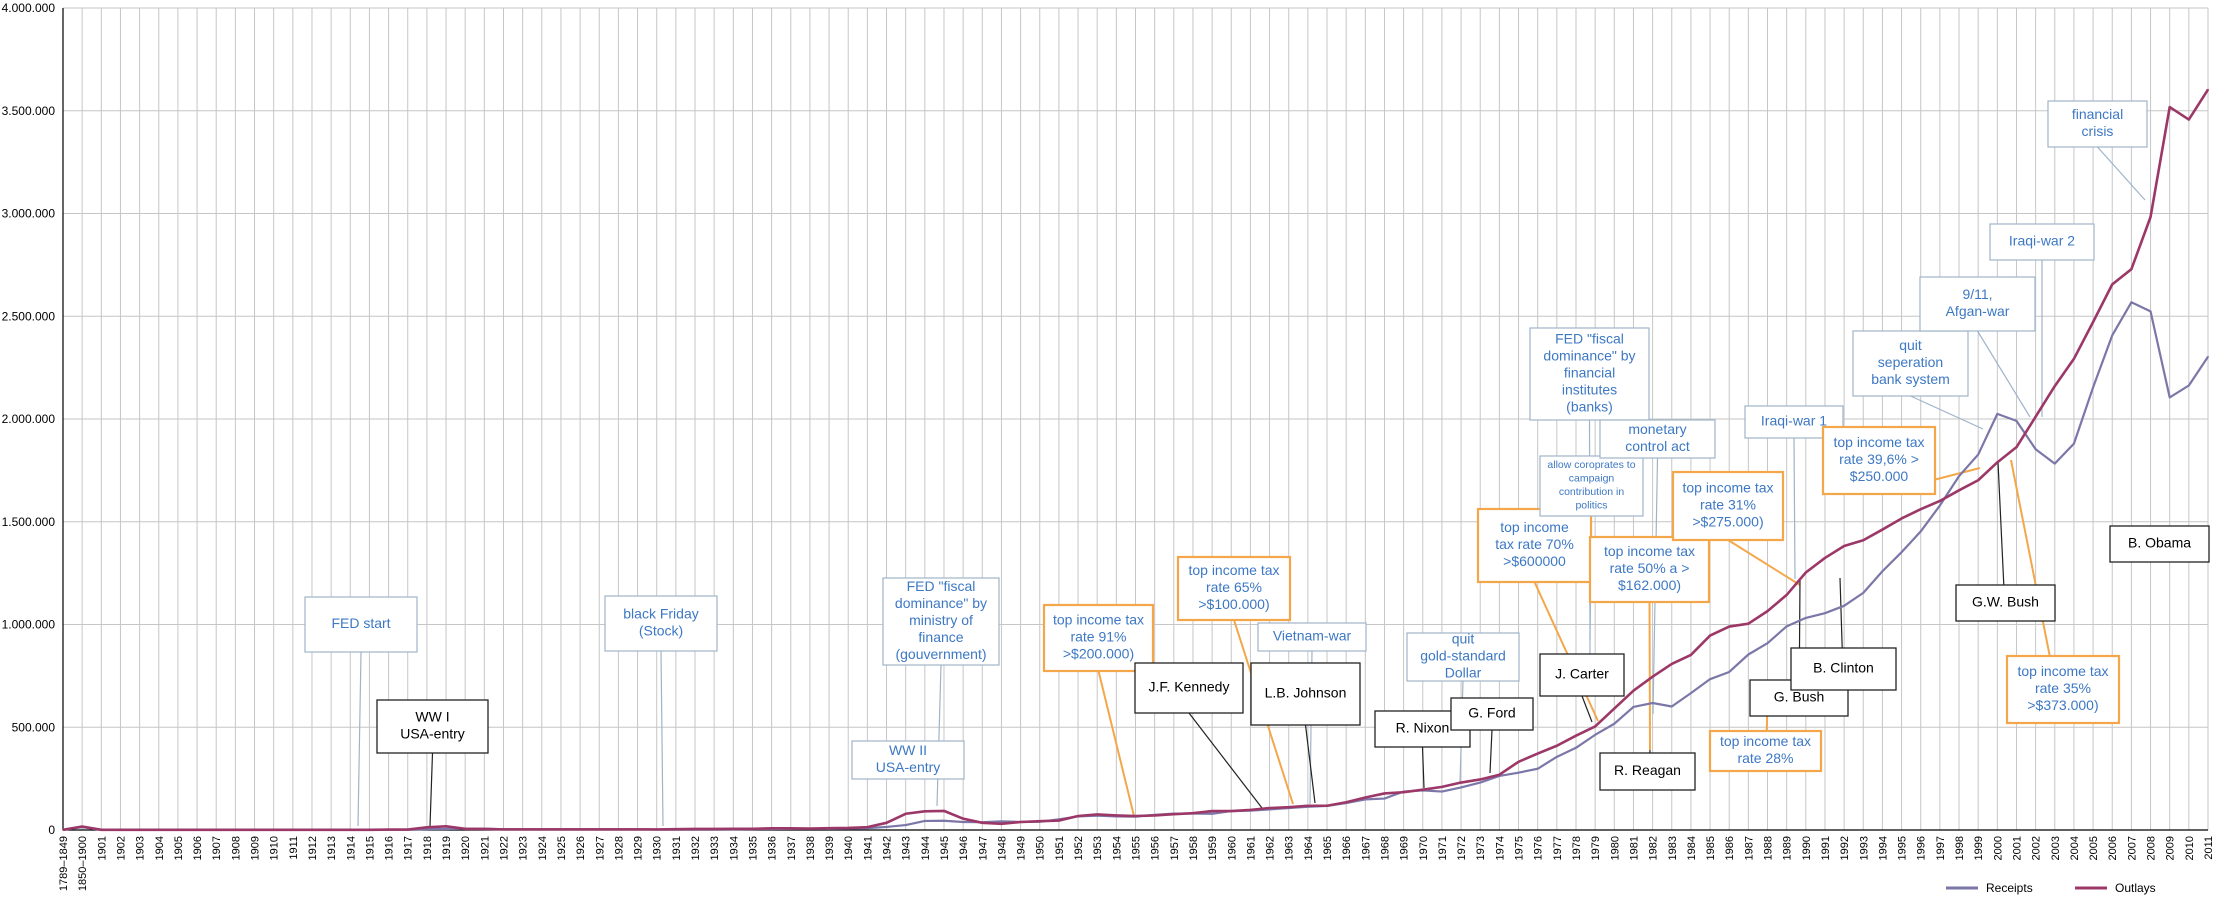 The width and height of the screenshot is (2222, 902). Describe the element at coordinates (1156, 848) in the screenshot. I see `x-tick-label: 1956` at that location.